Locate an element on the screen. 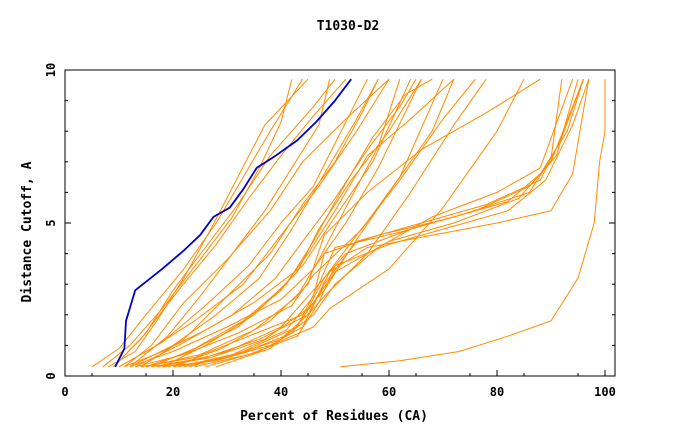 Image resolution: width=680 pixels, height=440 pixels. x-tick-label: 40 is located at coordinates (281, 392).